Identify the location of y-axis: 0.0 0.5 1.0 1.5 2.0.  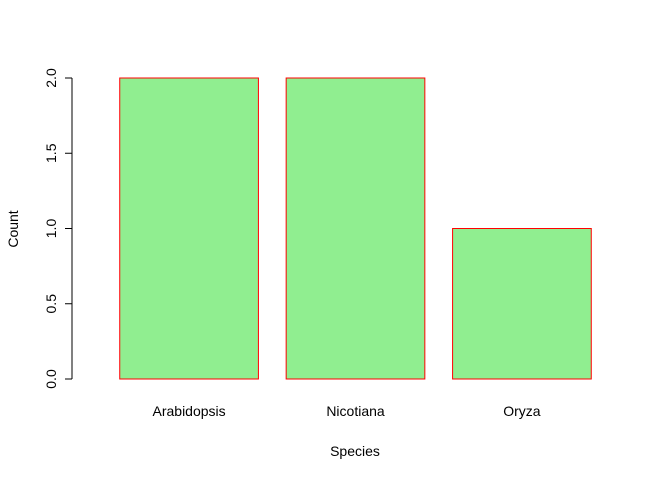
(58, 228).